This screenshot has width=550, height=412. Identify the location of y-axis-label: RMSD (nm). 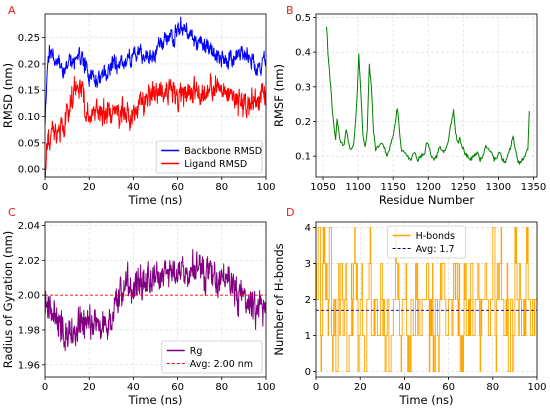
(8, 95).